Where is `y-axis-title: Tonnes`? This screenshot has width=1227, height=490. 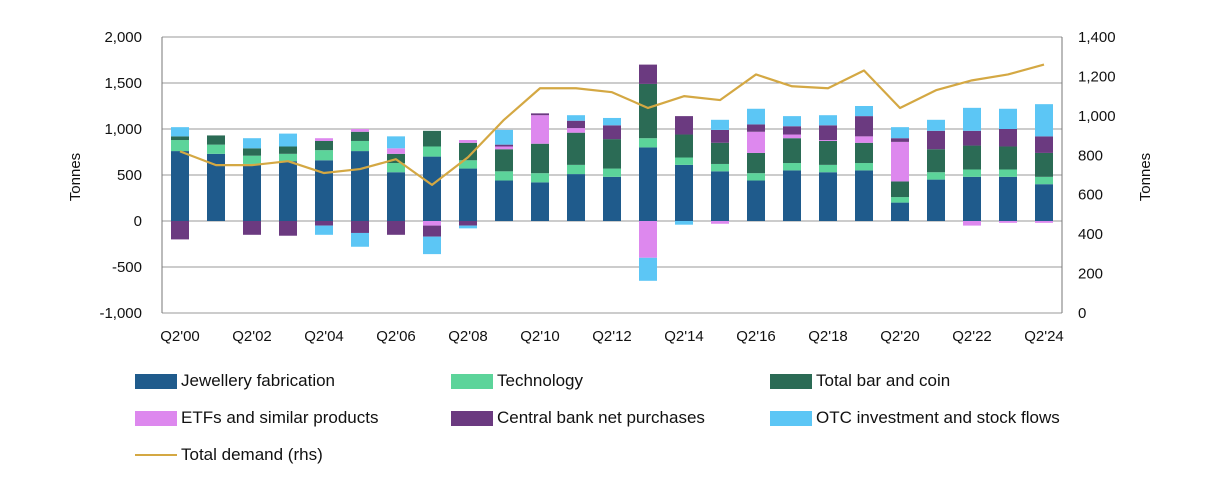
y-axis-title: Tonnes is located at coordinates (75, 177).